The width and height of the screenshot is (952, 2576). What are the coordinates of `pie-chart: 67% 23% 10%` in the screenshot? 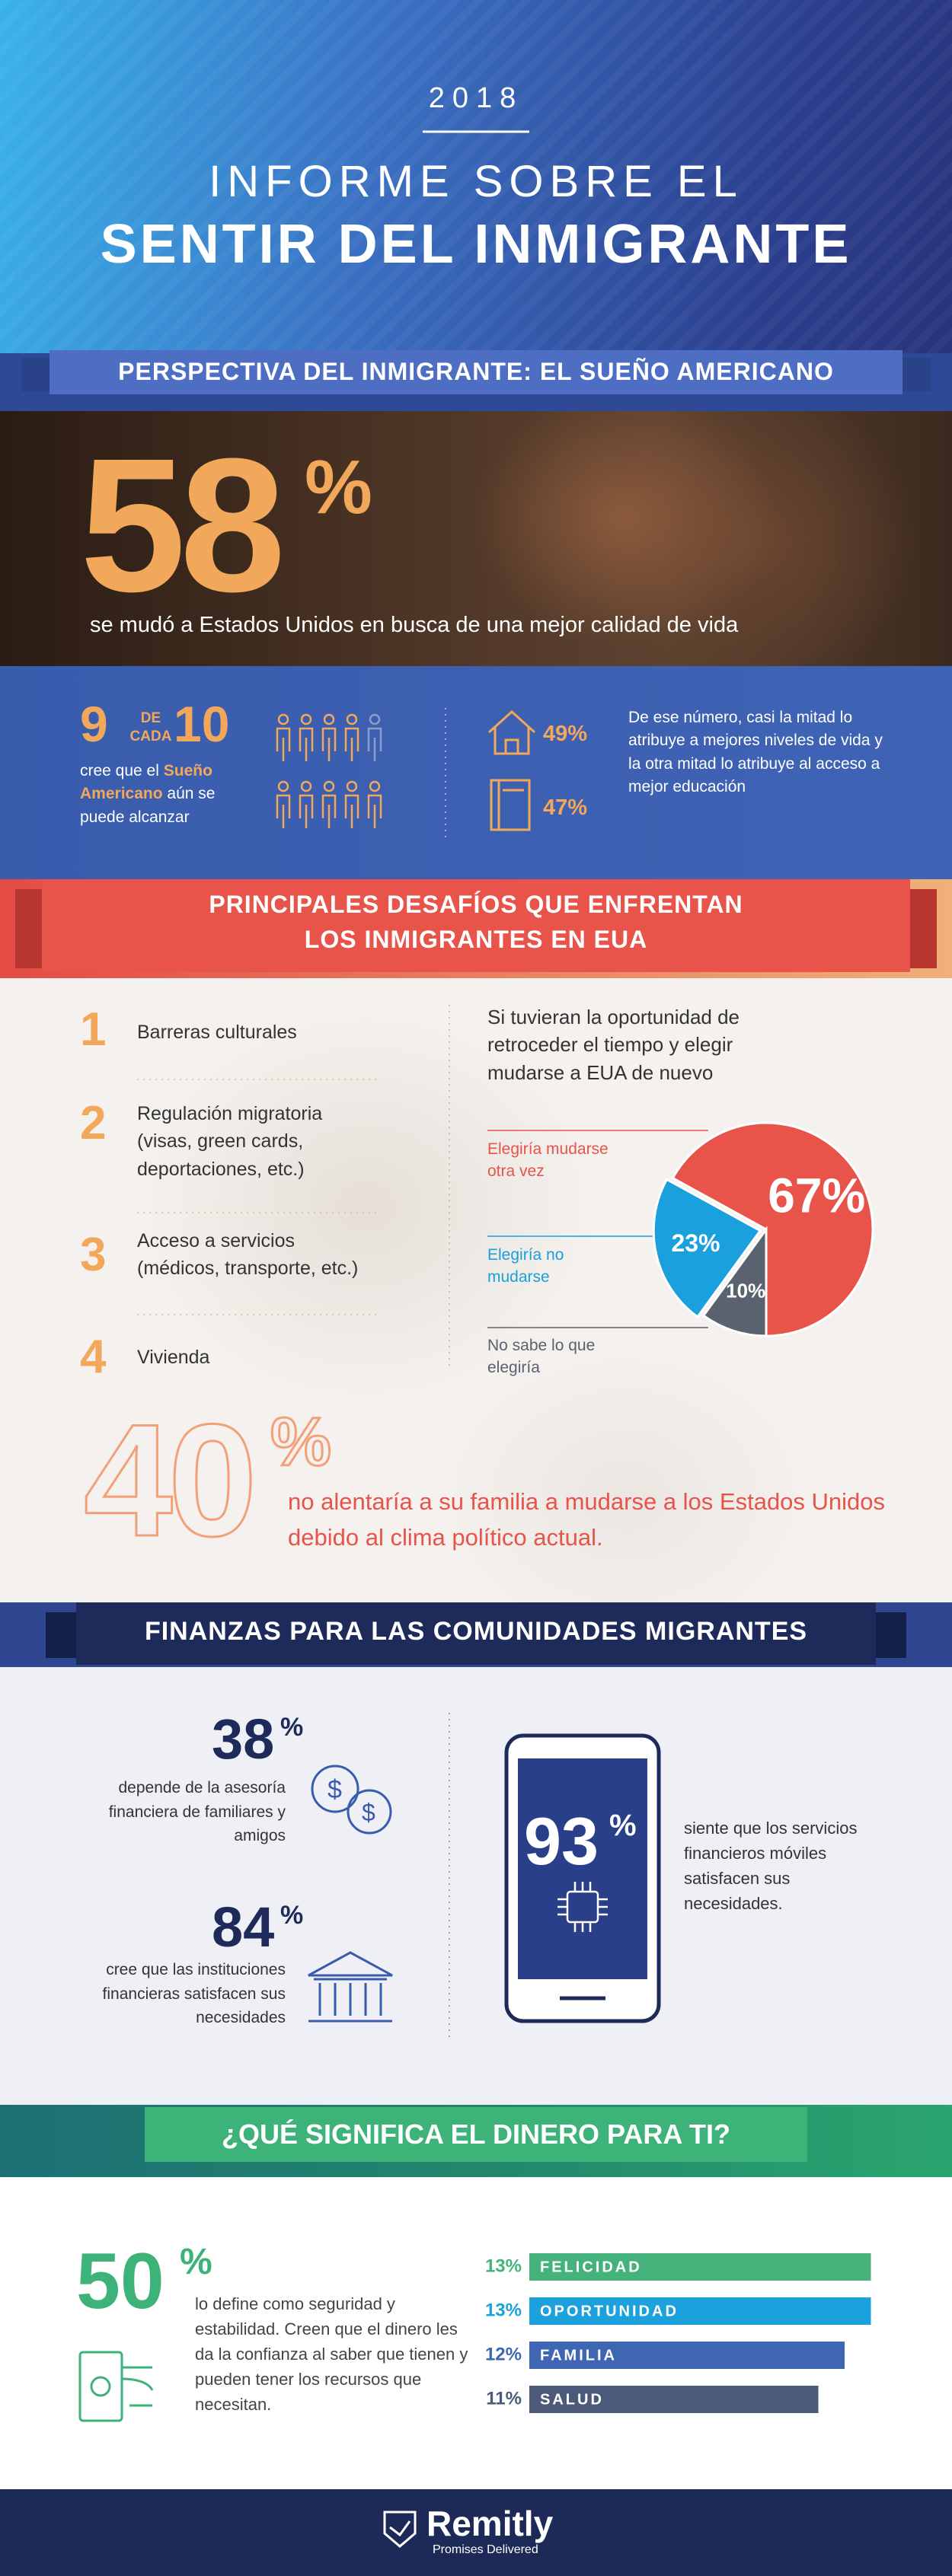 It's located at (680, 1229).